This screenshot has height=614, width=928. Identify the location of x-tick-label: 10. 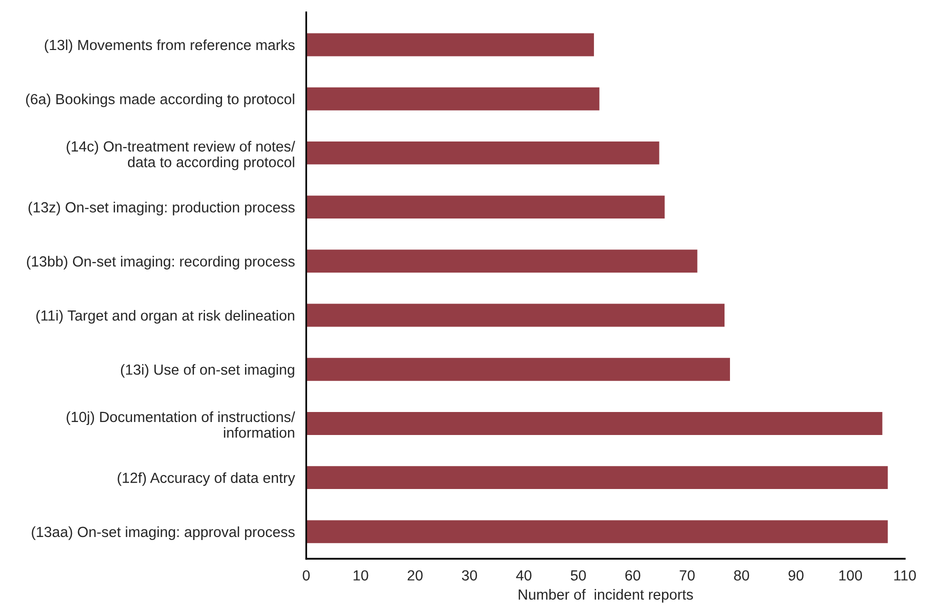
(361, 575).